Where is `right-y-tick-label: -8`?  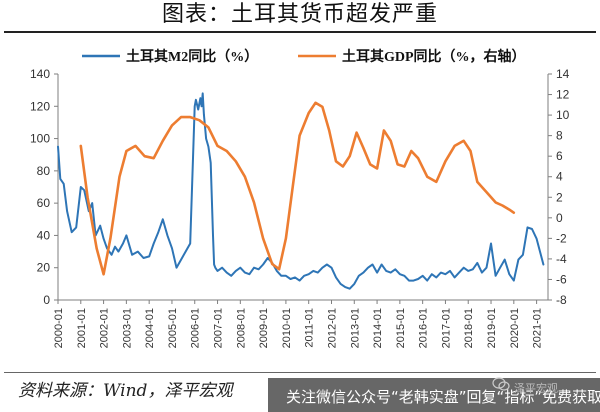 right-y-tick-label: -8 is located at coordinates (561, 300).